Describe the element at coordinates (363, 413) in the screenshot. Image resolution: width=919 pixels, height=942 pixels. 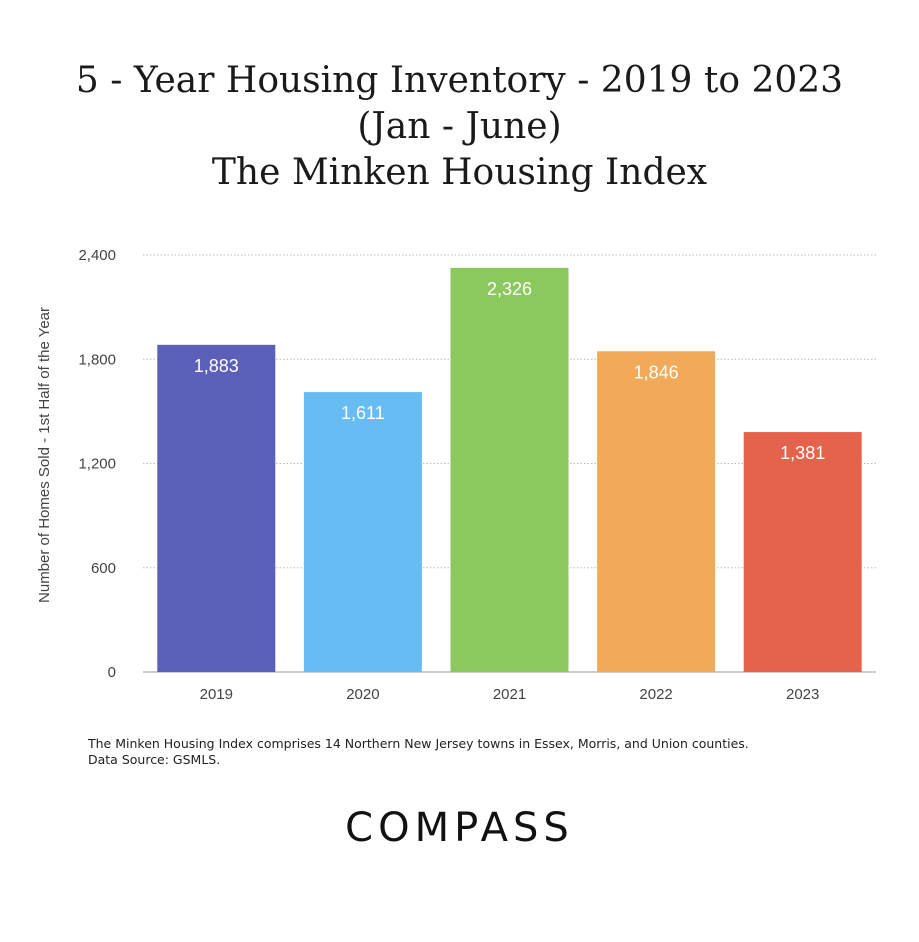
I see `data-label: 1,611` at that location.